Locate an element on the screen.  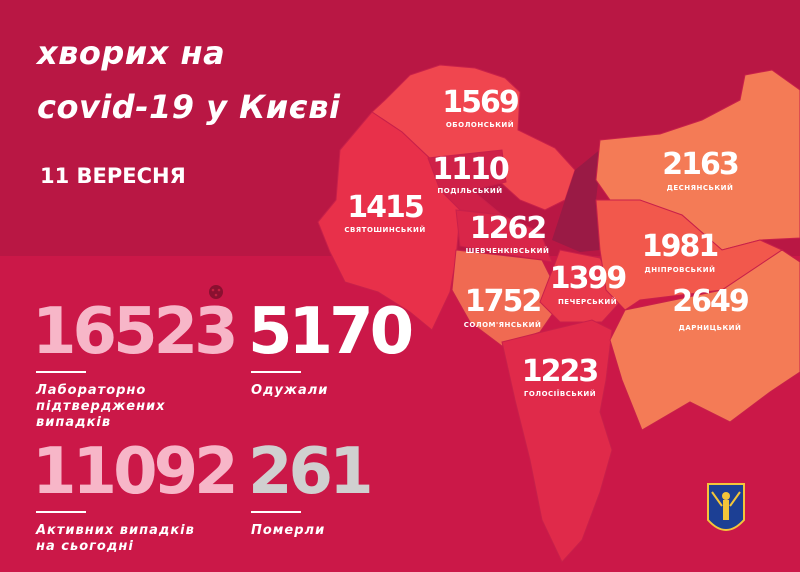
district-name: ШЕВЧЕНКІВСЬКИЙ is located at coordinates (507, 251).